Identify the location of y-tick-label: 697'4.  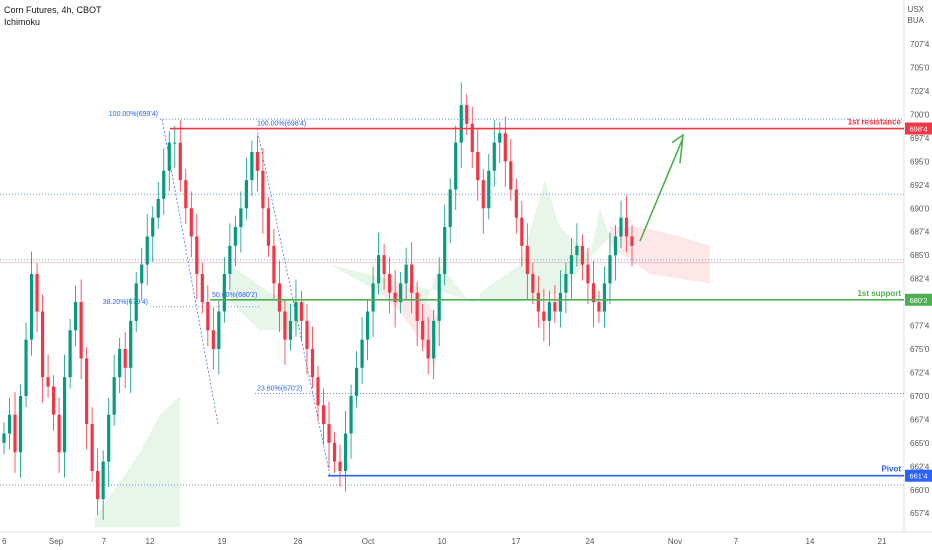
(920, 138).